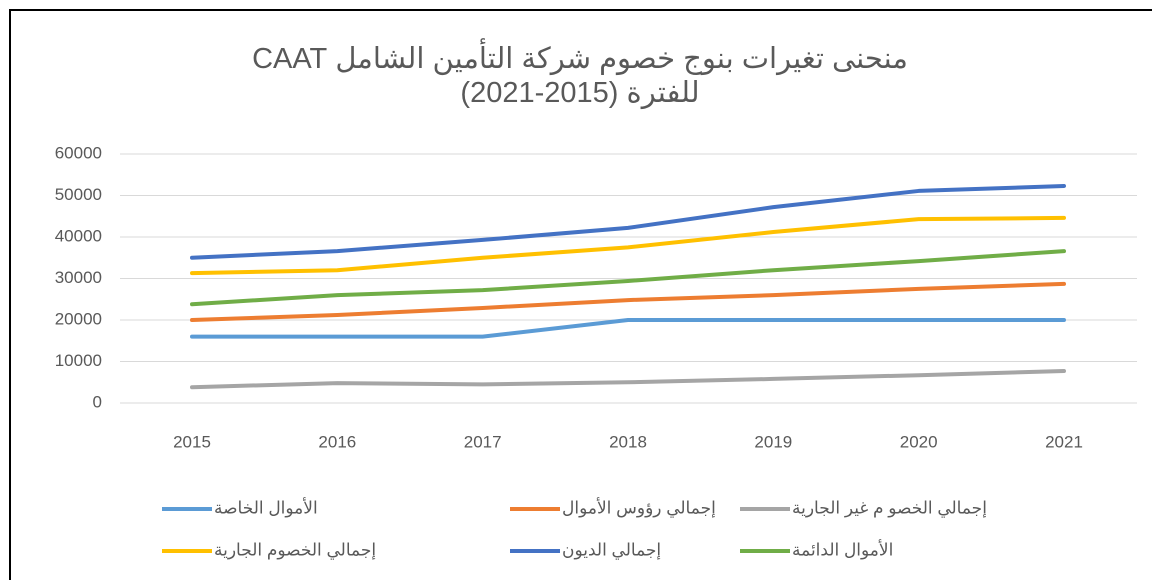 The image size is (1152, 585). Describe the element at coordinates (97, 401) in the screenshot. I see `y-tick-label: 0` at that location.